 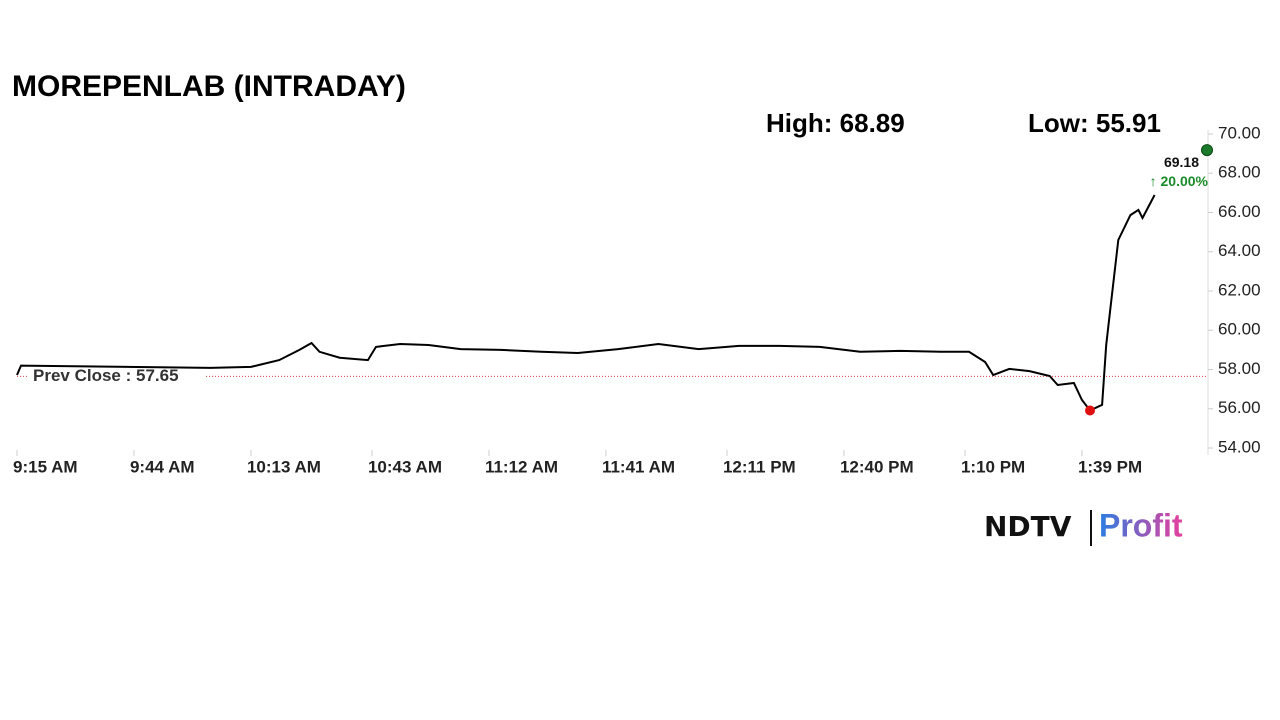 I want to click on low-label: Low: 55.91, so click(x=1094, y=123).